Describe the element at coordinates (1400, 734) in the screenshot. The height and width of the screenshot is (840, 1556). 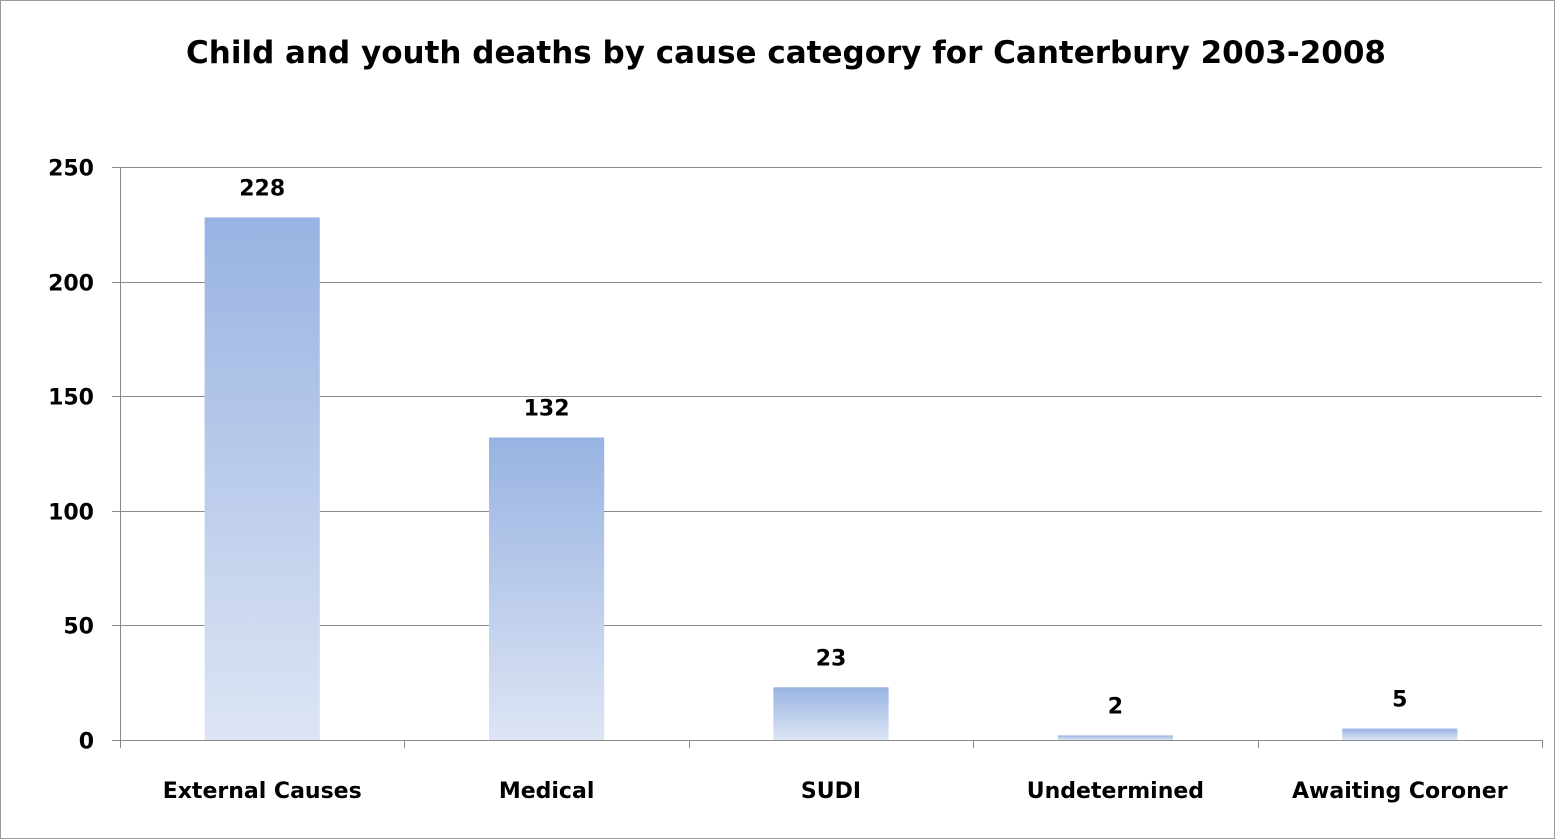
I see `bar-awaiting-coroner` at that location.